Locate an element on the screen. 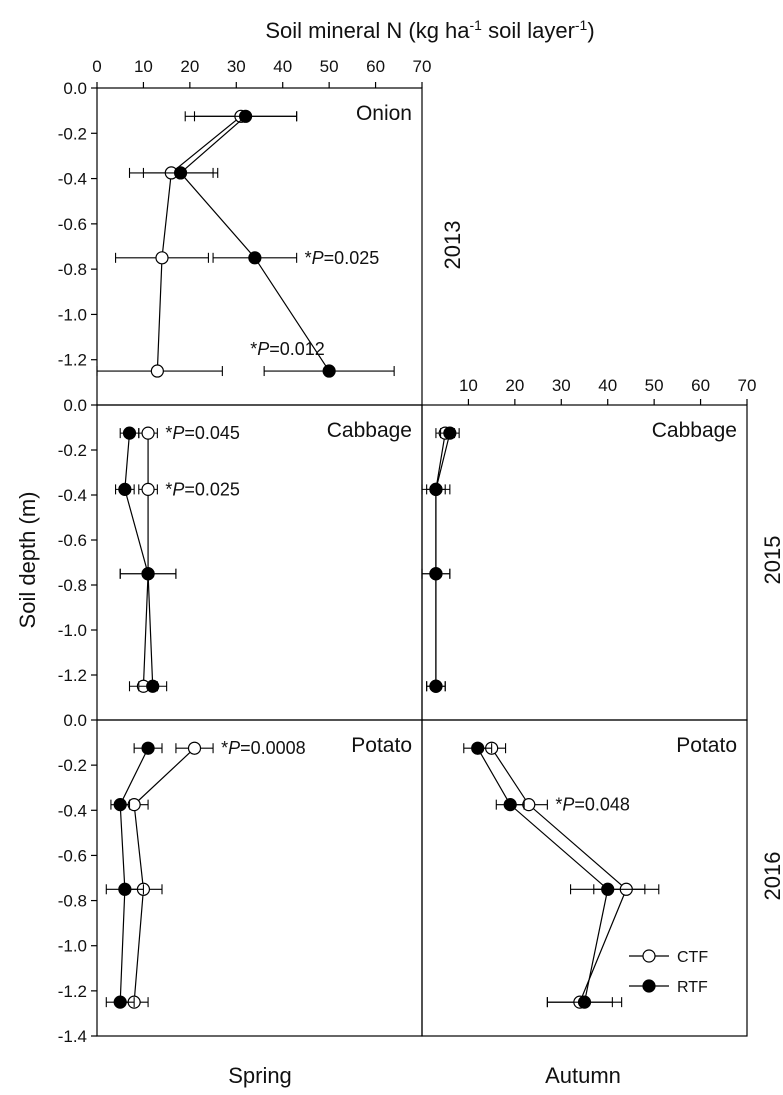 This screenshot has height=1095, width=783. legend: CTF RTF is located at coordinates (668, 972).